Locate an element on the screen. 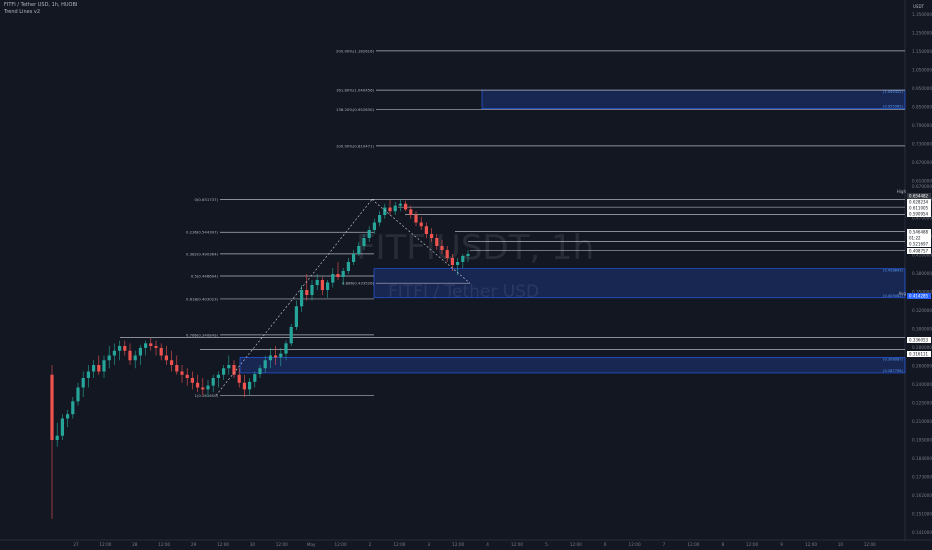  price-label: 01:22 is located at coordinates (915, 238).